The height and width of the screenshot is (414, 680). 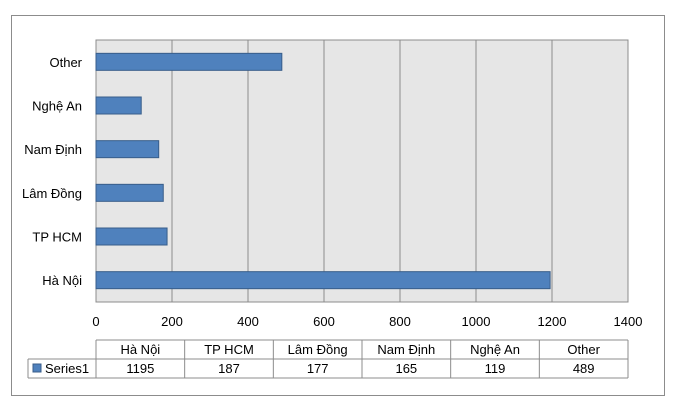 What do you see at coordinates (628, 321) in the screenshot?
I see `x-tick-label: 1400` at bounding box center [628, 321].